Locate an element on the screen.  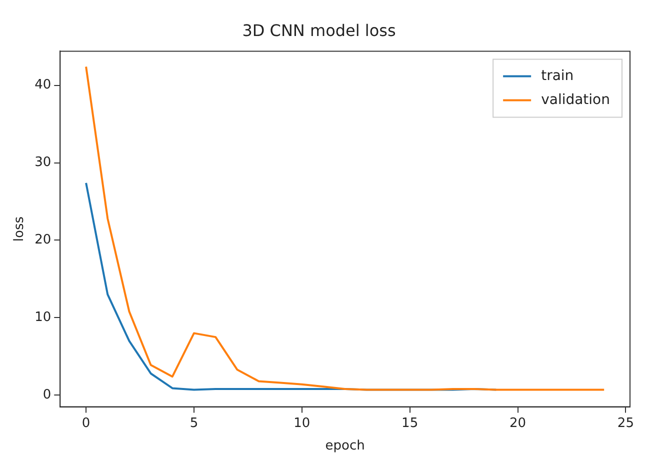
y-axis-title: loss is located at coordinates (20, 229).